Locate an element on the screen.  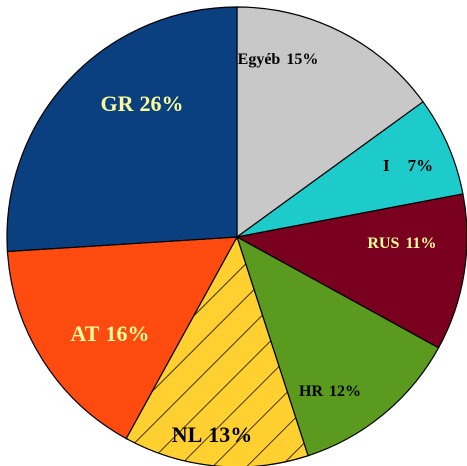
slice-category: HR is located at coordinates (311, 391).